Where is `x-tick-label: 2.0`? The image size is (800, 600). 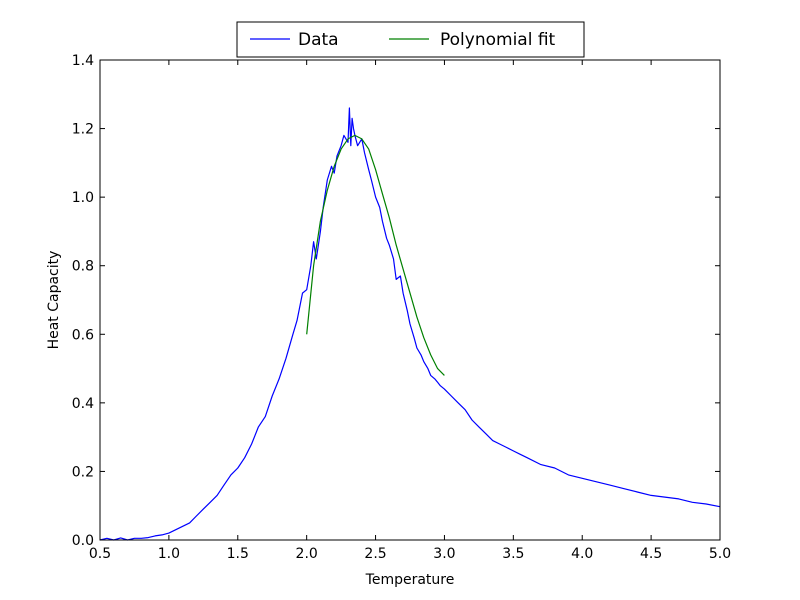 x-tick-label: 2.0 is located at coordinates (307, 554).